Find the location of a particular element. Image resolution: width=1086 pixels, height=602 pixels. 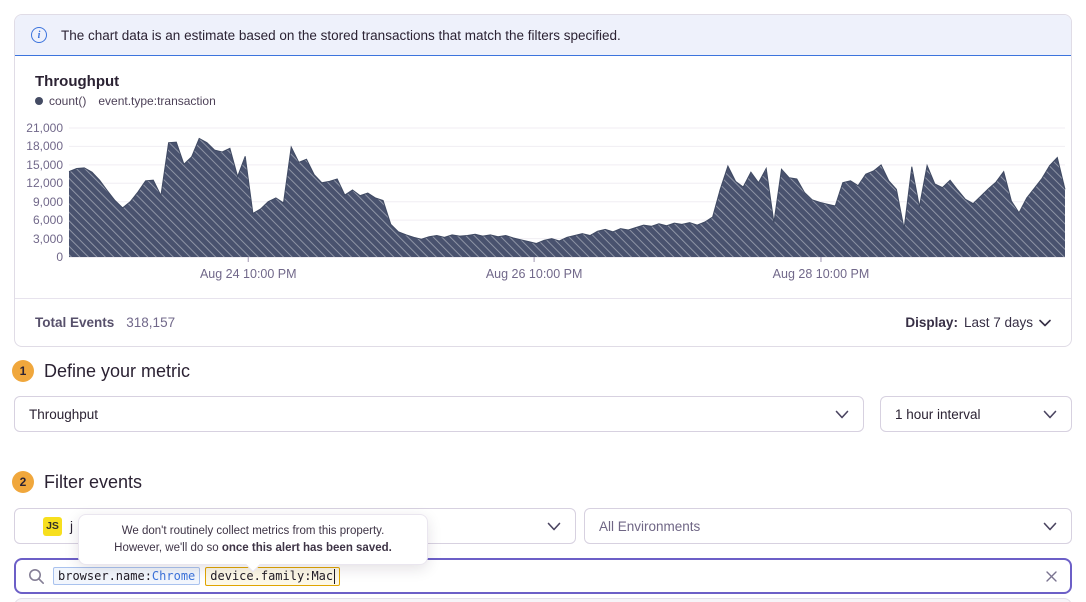

y-tick-label: 0 is located at coordinates (59, 257).